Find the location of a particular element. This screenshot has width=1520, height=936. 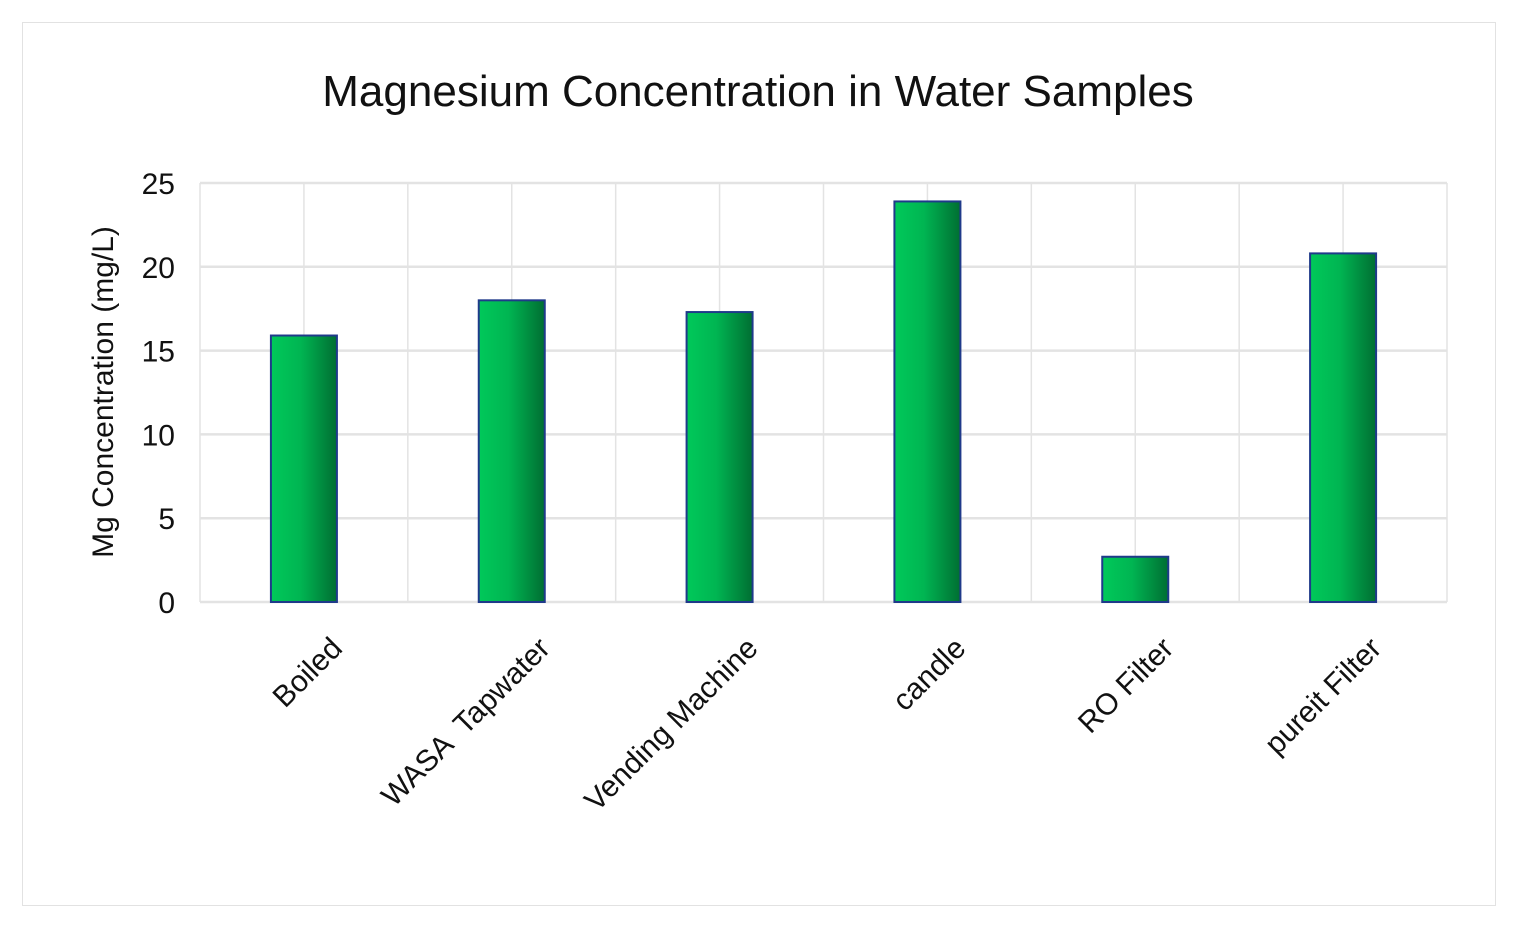

y-tick-label: 5 is located at coordinates (166, 519).